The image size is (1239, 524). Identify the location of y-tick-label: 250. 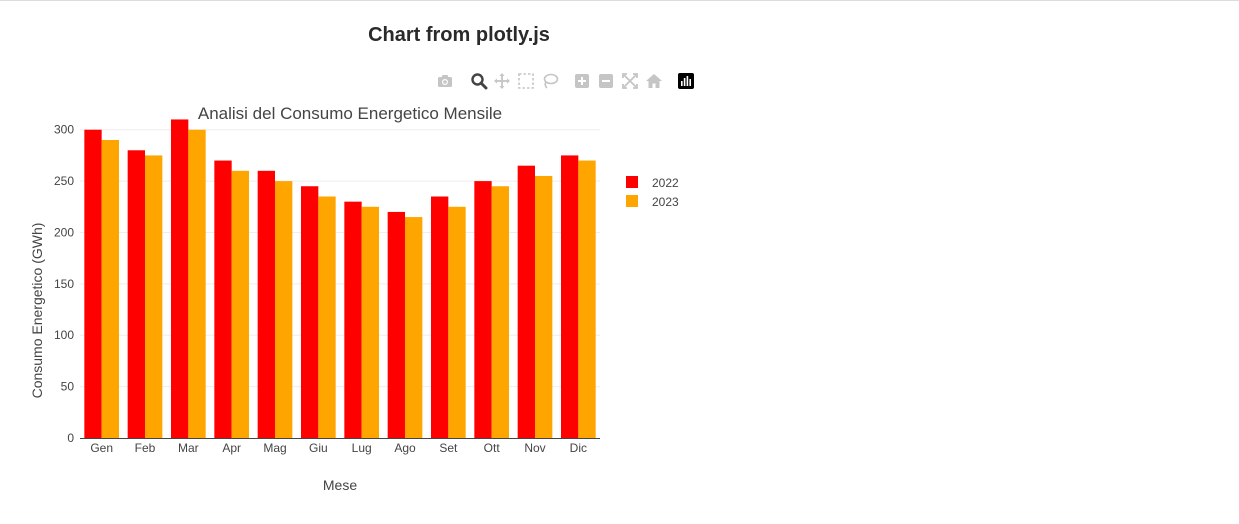
(64, 181).